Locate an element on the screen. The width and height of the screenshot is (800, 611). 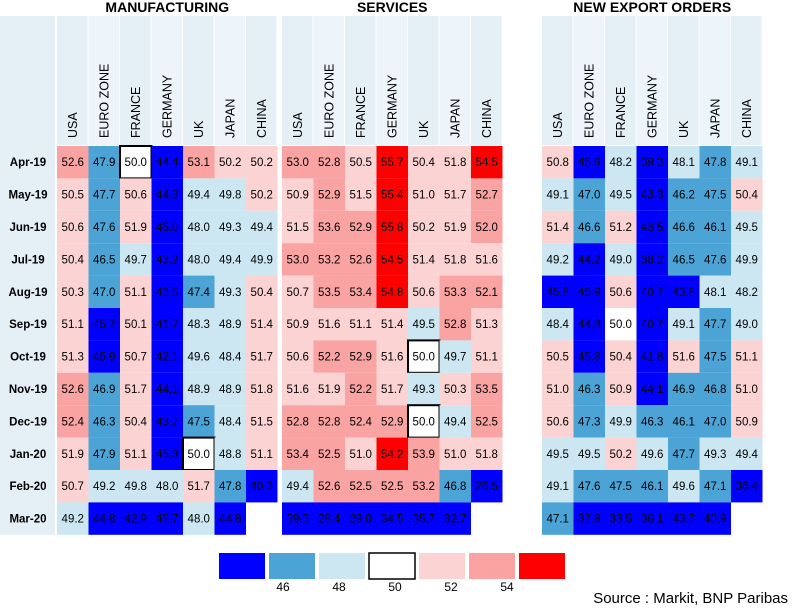
cell-value: 50.1 is located at coordinates (136, 325).